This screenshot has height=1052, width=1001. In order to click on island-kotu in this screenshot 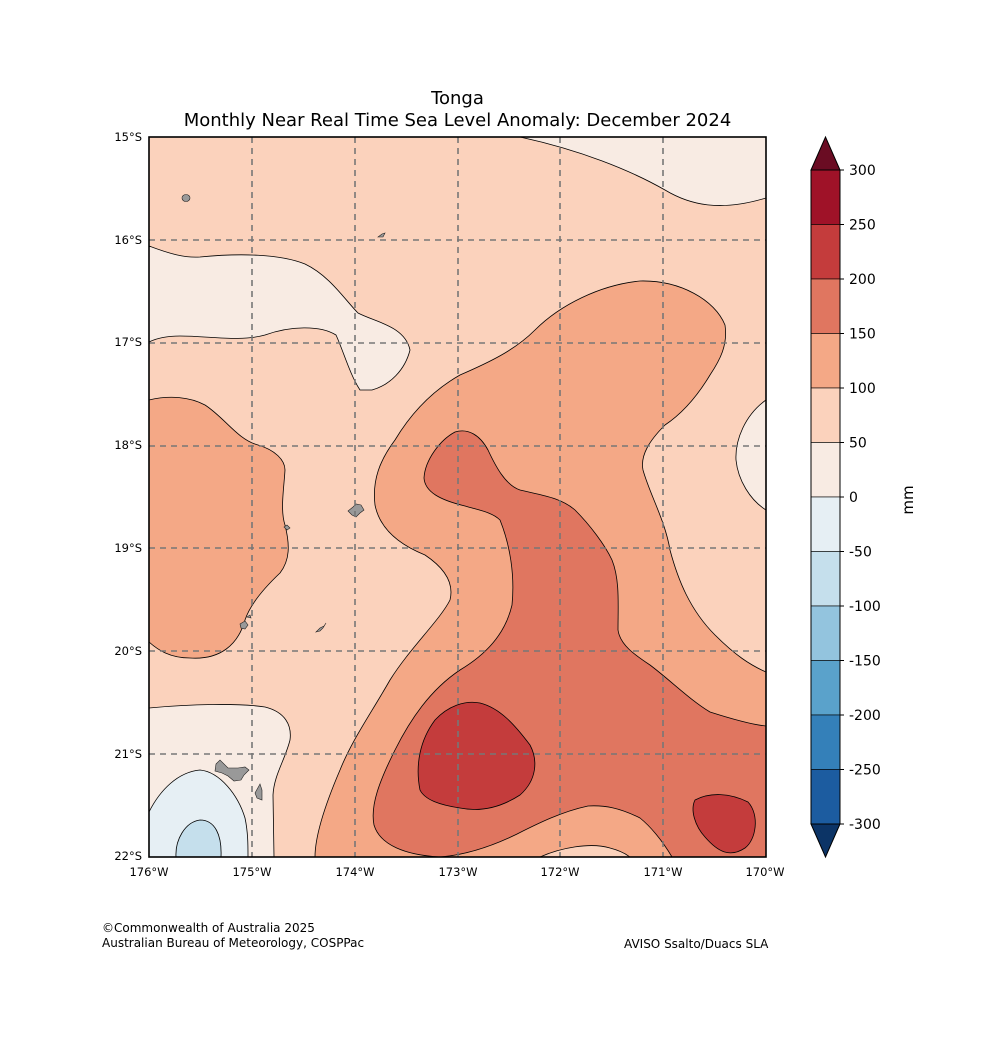, I will do `click(244, 625)`.